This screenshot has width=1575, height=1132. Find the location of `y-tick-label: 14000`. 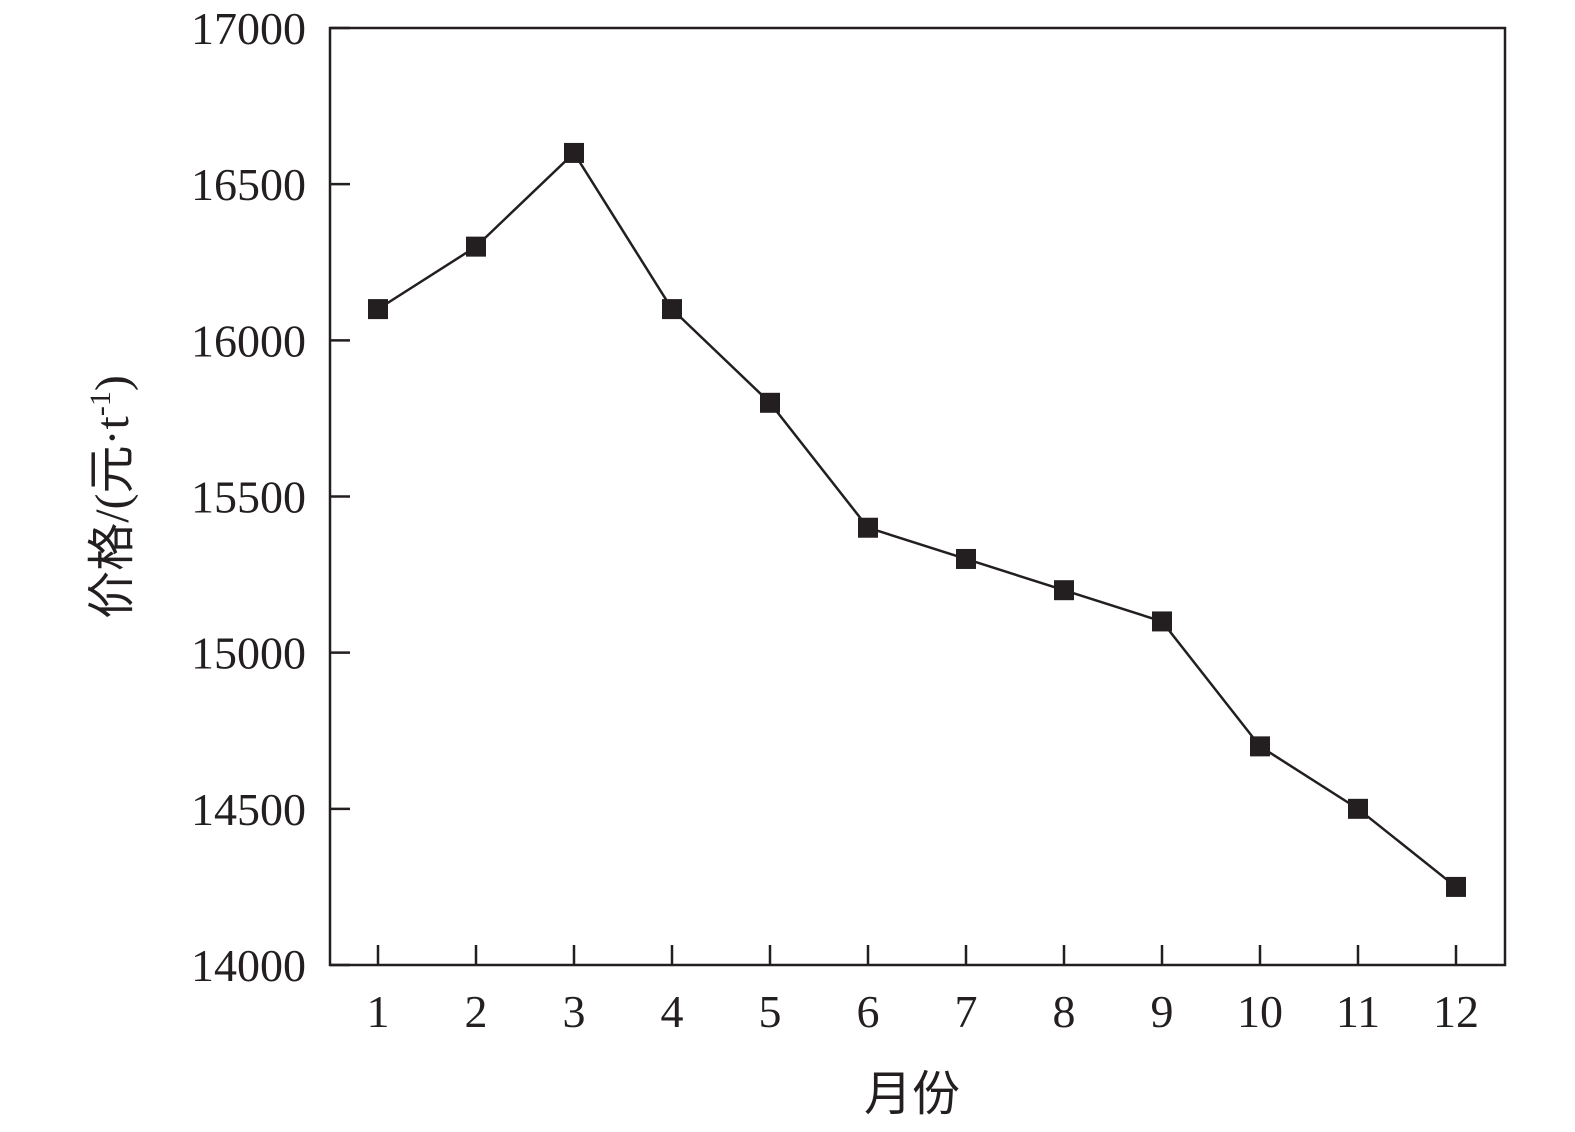

y-tick-label: 14000 is located at coordinates (248, 965).